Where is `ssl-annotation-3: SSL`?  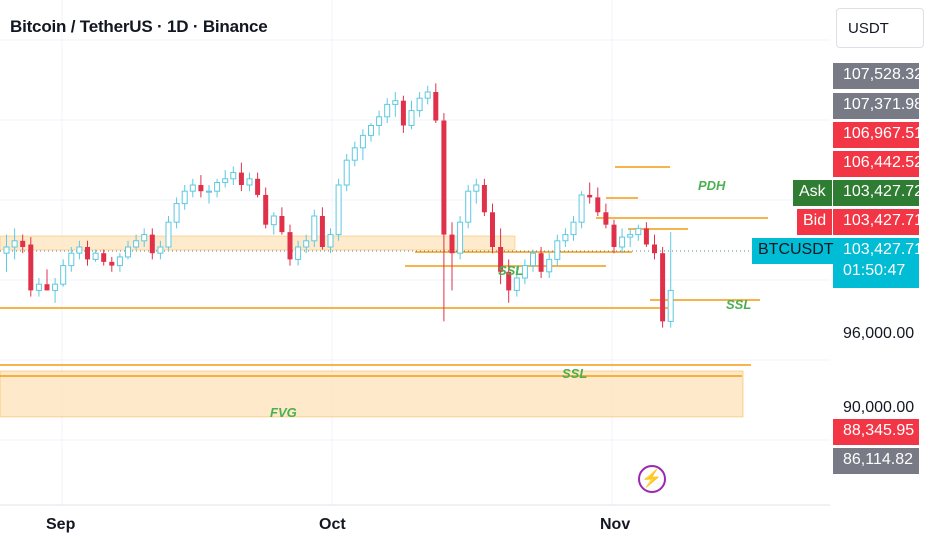 ssl-annotation-3: SSL is located at coordinates (575, 373).